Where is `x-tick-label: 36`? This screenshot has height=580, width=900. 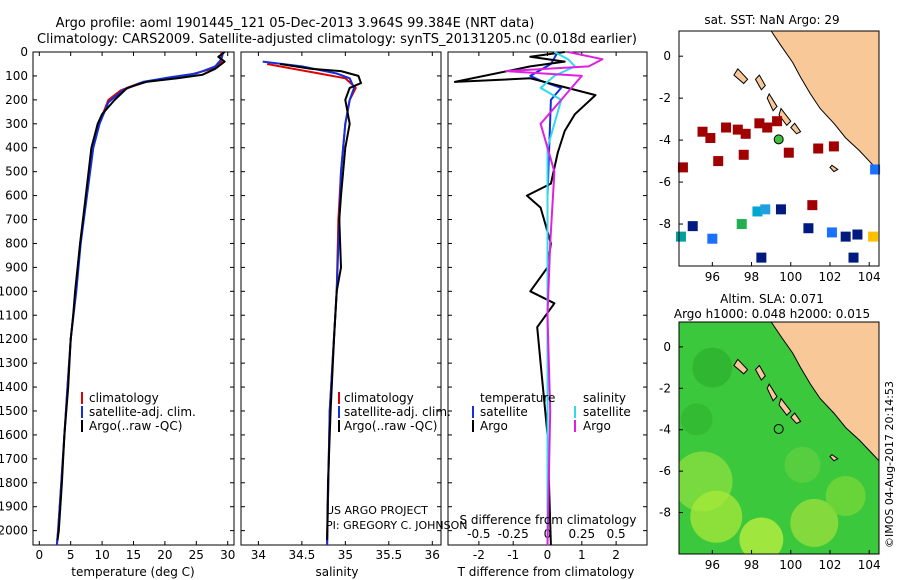 x-tick-label: 36 is located at coordinates (432, 555).